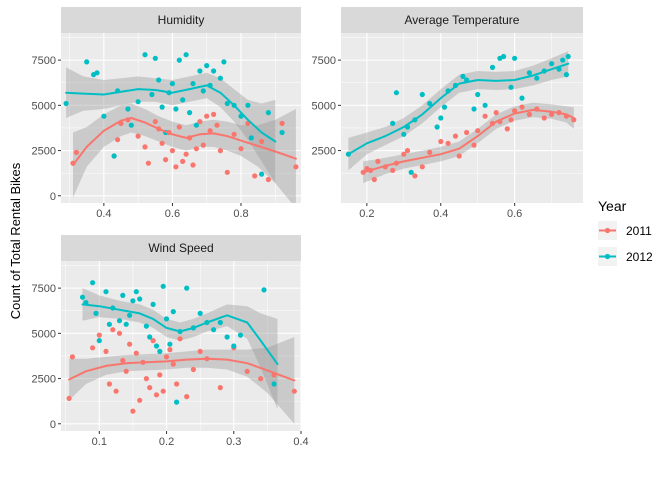 This screenshot has height=480, width=672. I want to click on confidence-band-2012, so click(180, 349).